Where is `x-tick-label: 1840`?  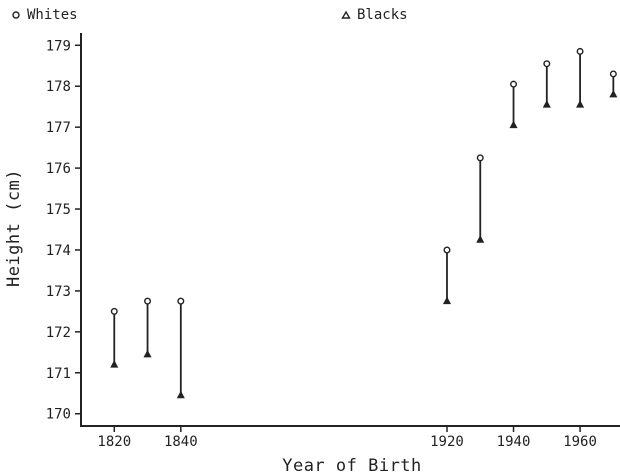
x-tick-label: 1840 is located at coordinates (181, 442).